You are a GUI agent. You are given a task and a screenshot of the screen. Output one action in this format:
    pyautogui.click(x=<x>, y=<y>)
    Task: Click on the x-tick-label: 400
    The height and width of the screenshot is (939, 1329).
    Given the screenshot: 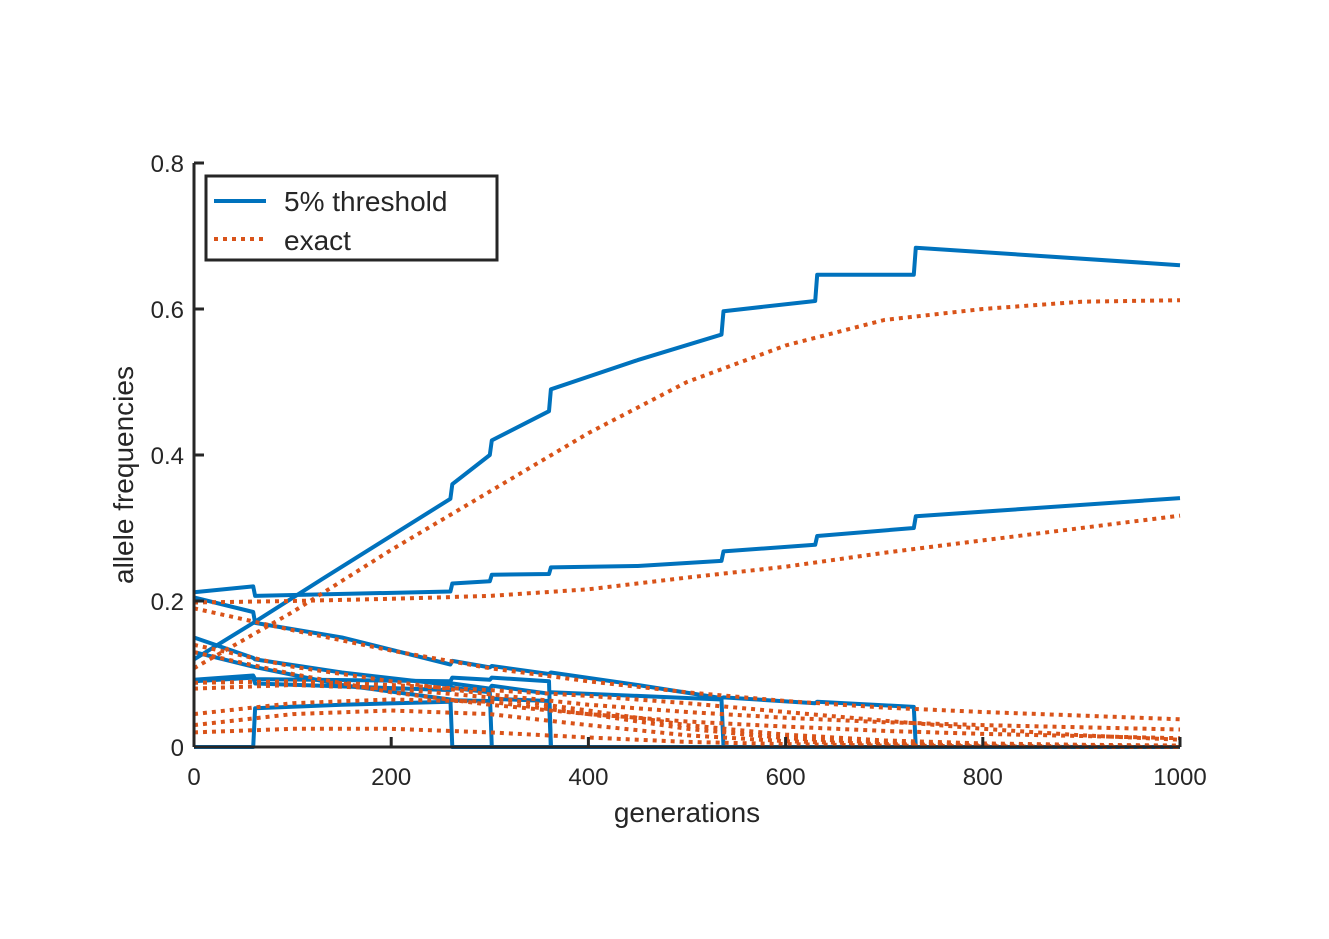 What is the action you would take?
    pyautogui.click(x=588, y=777)
    